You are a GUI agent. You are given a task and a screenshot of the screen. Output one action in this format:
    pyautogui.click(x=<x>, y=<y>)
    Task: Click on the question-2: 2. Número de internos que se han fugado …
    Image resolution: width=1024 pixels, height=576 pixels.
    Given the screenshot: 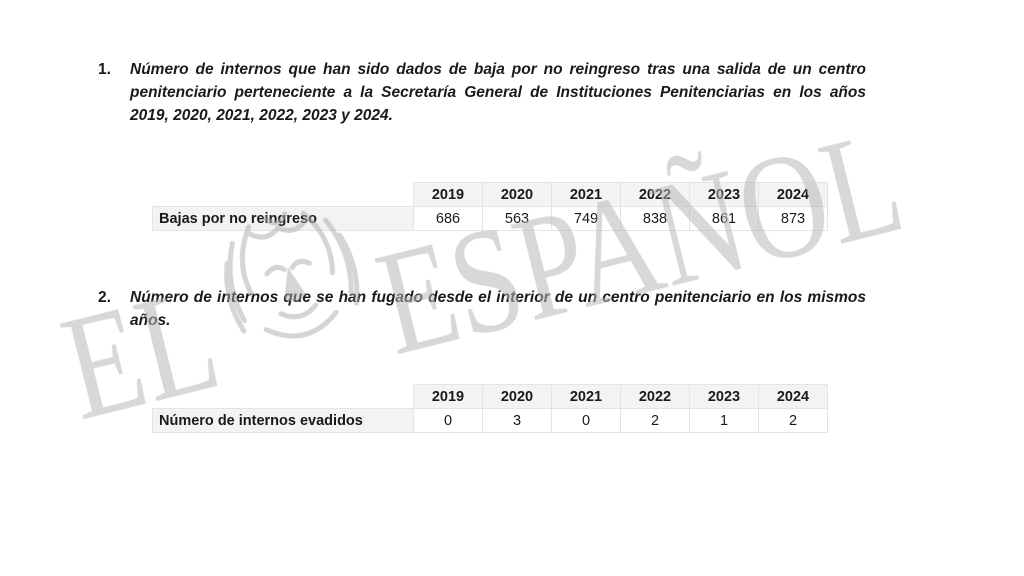 What is the action you would take?
    pyautogui.click(x=482, y=309)
    